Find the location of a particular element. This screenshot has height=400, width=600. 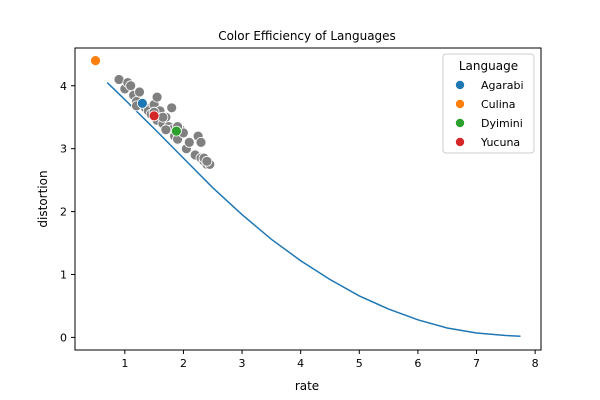

x-tick-label: 7 is located at coordinates (476, 363).